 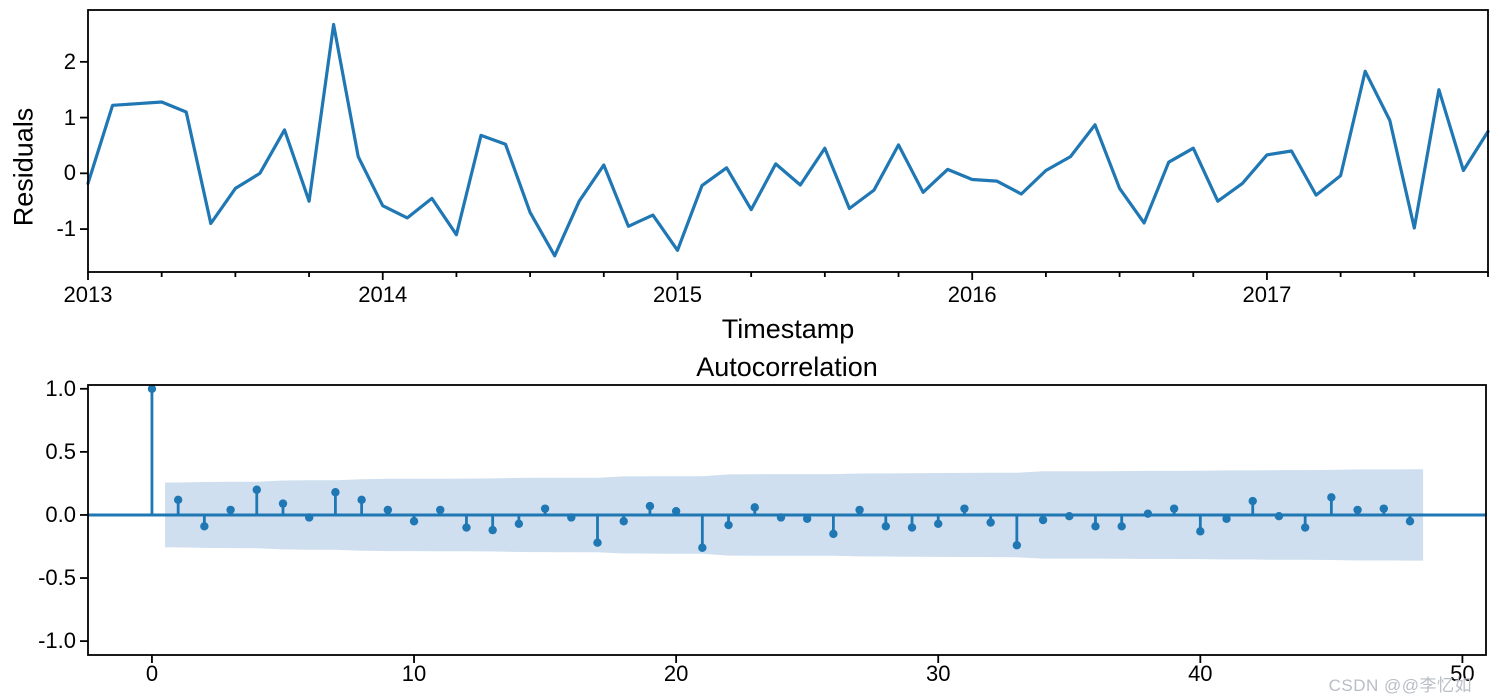 I want to click on top-x-tick-label: 2017, so click(x=1267, y=294).